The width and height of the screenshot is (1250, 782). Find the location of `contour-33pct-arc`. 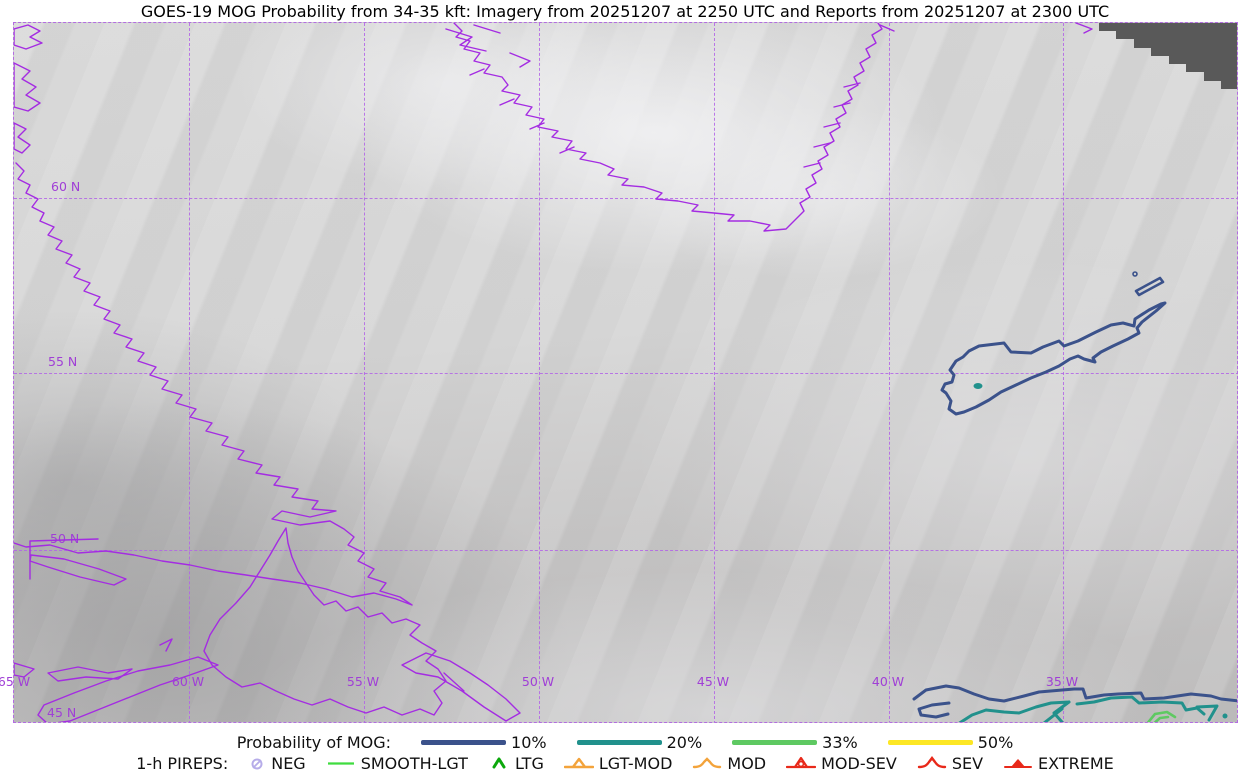

contour-33pct-arc is located at coordinates (1161, 716).